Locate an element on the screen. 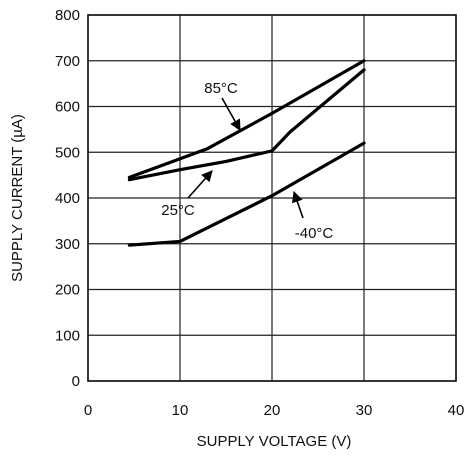  x-tick-label-4: 40 is located at coordinates (456, 410).